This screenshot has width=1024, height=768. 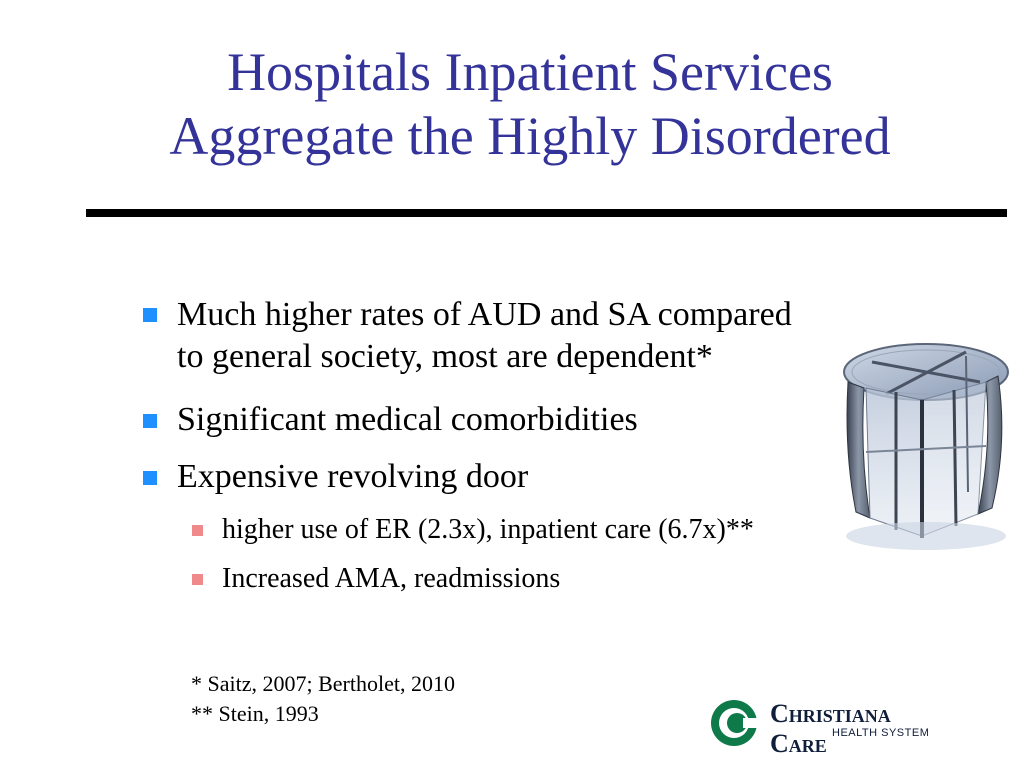 What do you see at coordinates (255, 713) in the screenshot?
I see `footnote-2: ** Stein, 1993` at bounding box center [255, 713].